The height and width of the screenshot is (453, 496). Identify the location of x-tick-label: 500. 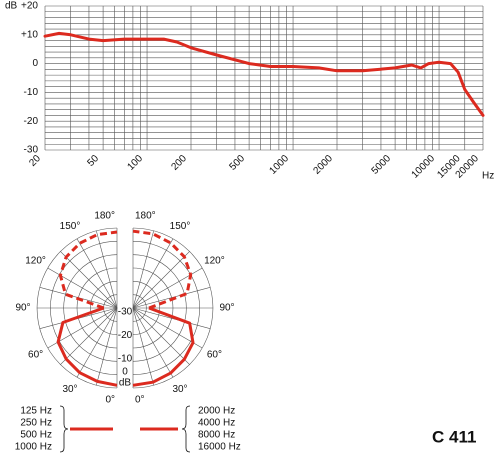
(238, 163).